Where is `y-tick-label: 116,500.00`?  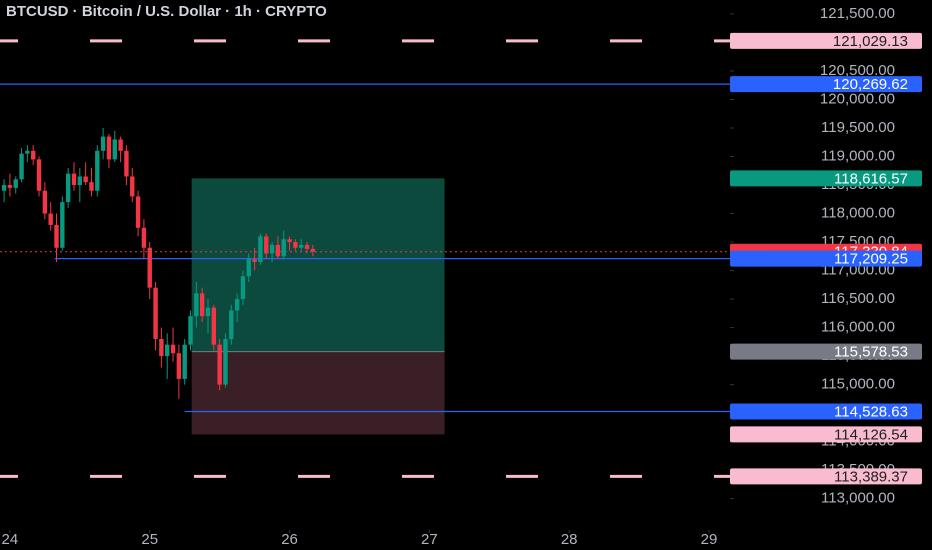
y-tick-label: 116,500.00 is located at coordinates (858, 298).